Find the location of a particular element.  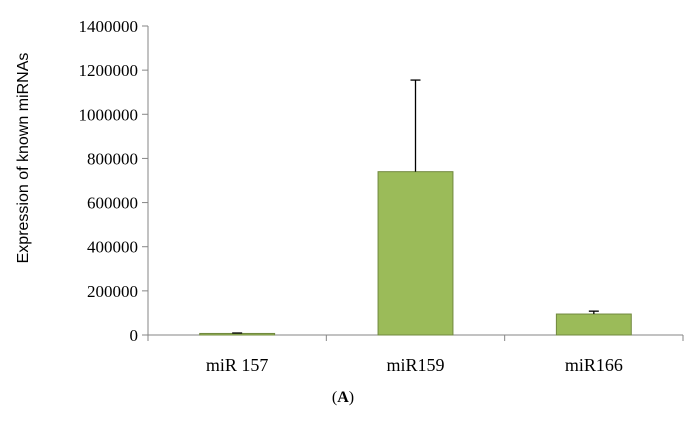

caption-close: ) is located at coordinates (351, 397).